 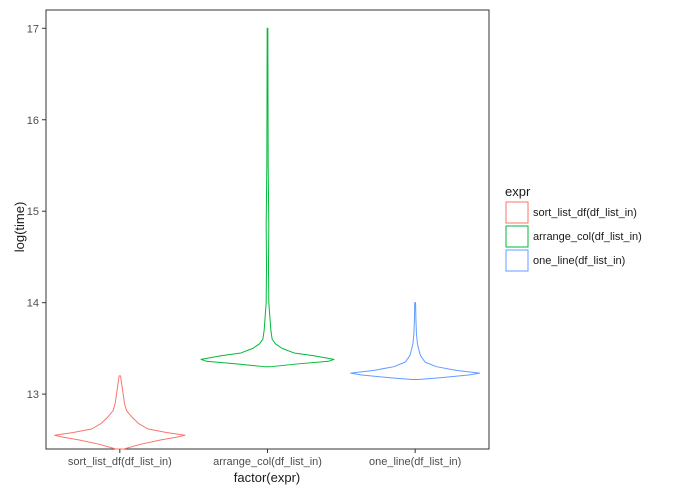 What do you see at coordinates (19, 227) in the screenshot?
I see `y-axis-title: log(time)` at bounding box center [19, 227].